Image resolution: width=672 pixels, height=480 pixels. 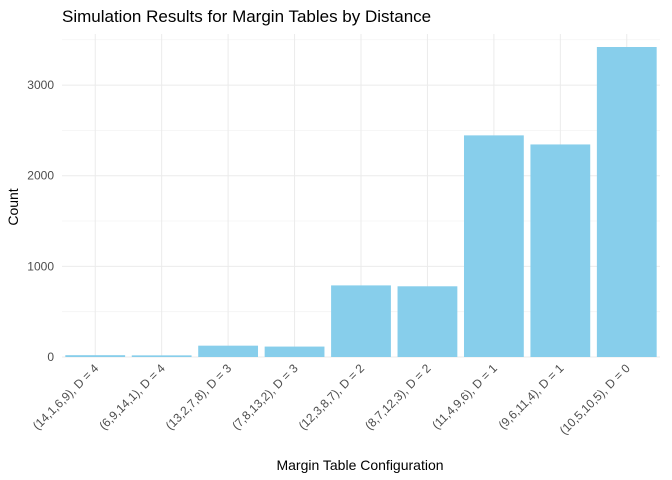 What do you see at coordinates (132, 397) in the screenshot?
I see `x-tick-label: (6,9,14,1), D = 4` at bounding box center [132, 397].